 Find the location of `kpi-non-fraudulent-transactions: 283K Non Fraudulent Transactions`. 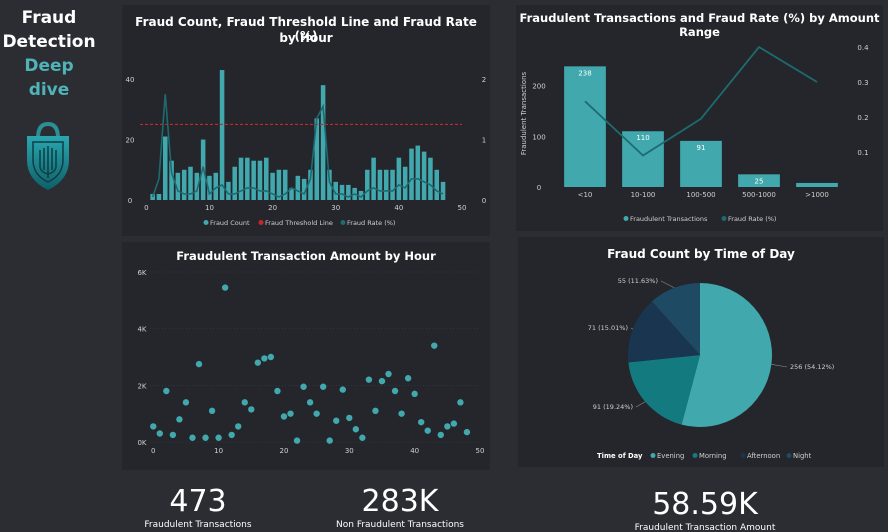

kpi-non-fraudulent-transactions: 283K Non Fraudulent Transactions is located at coordinates (400, 508).